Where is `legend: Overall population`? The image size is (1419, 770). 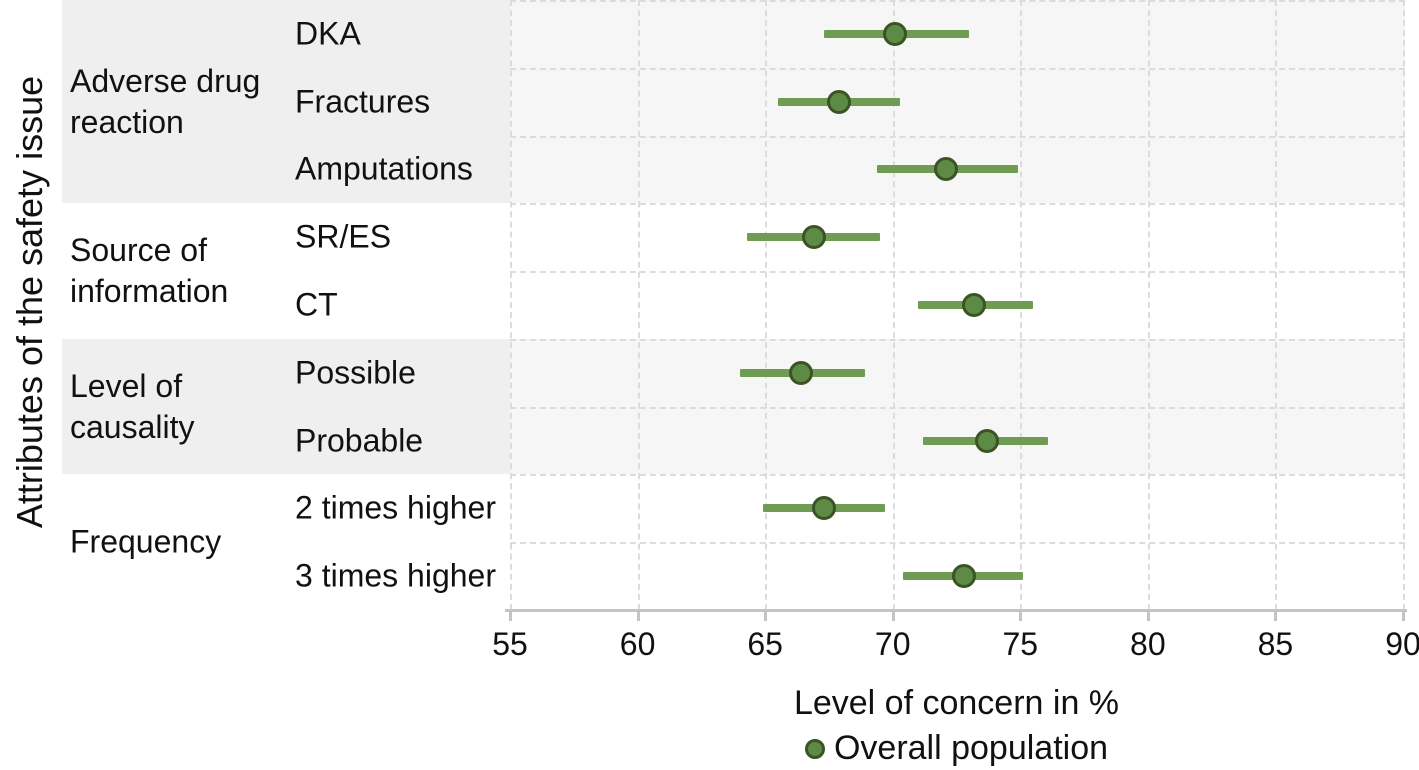 legend: Overall population is located at coordinates (956, 748).